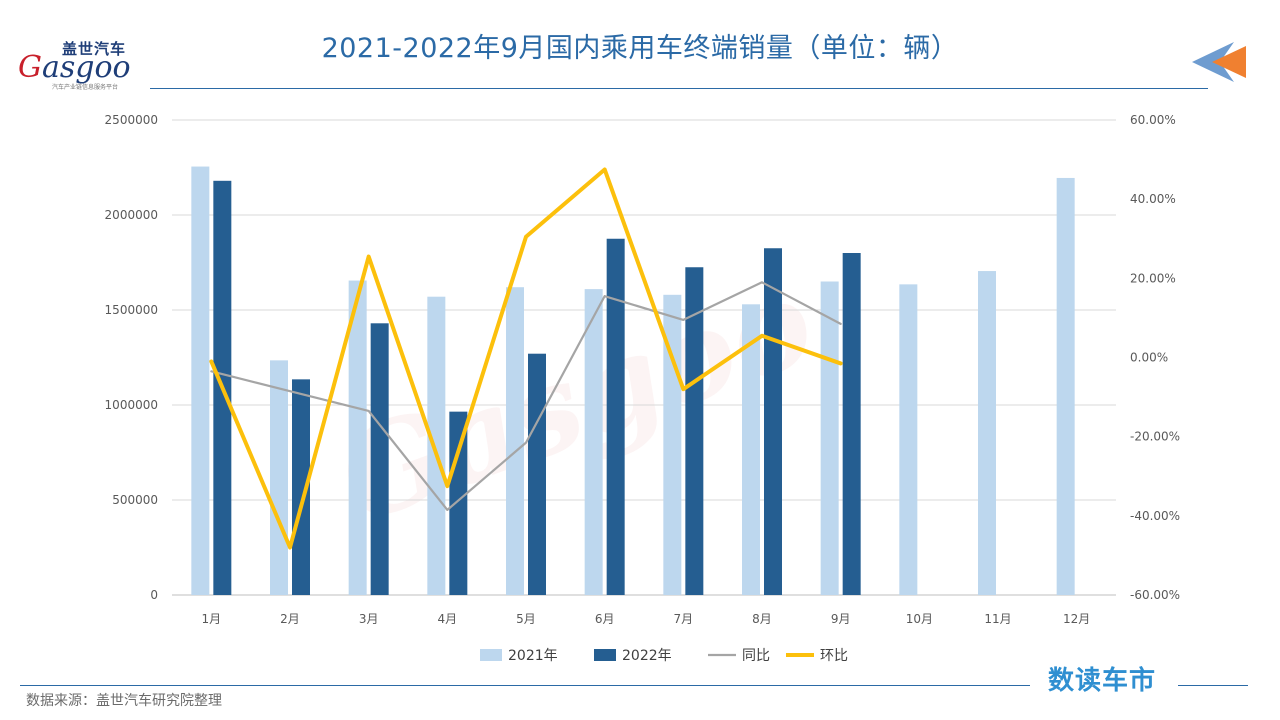  What do you see at coordinates (1155, 437) in the screenshot?
I see `right-tick-label: -20.00%` at bounding box center [1155, 437].